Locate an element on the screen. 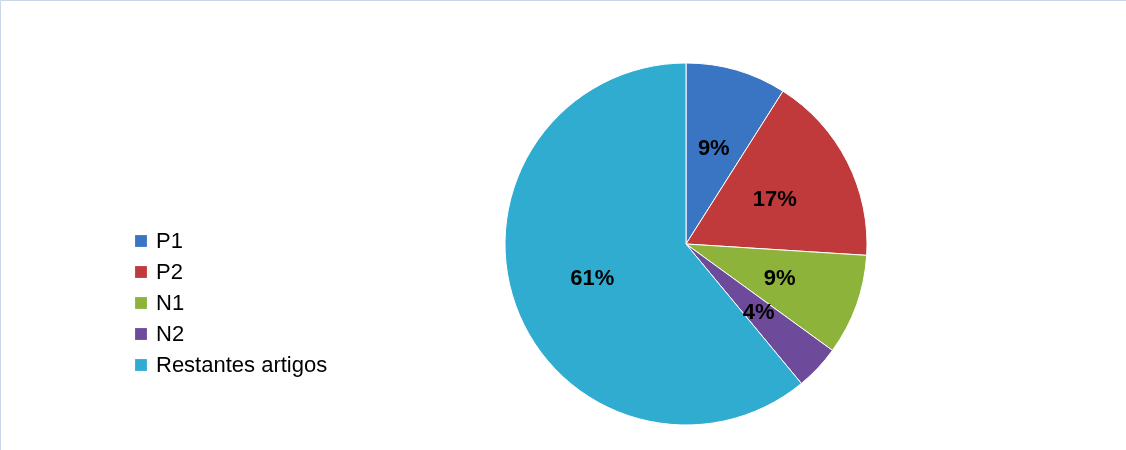 This screenshot has height=450, width=1126. data-label: 17% is located at coordinates (774, 198).